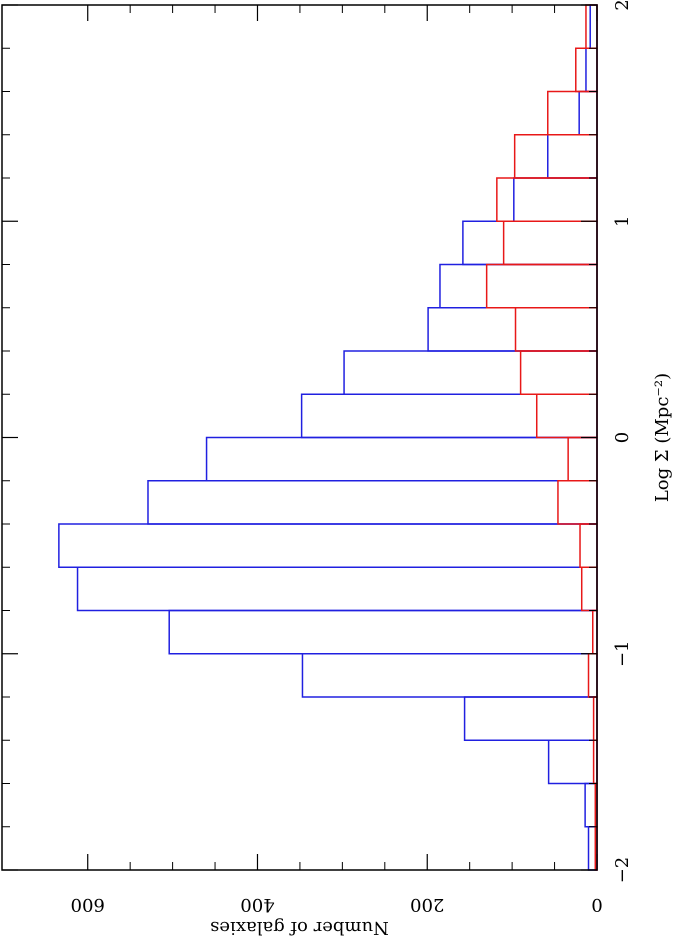  I want to click on x-axis-label: Log Σ (Mpc⁻²), so click(662, 437).